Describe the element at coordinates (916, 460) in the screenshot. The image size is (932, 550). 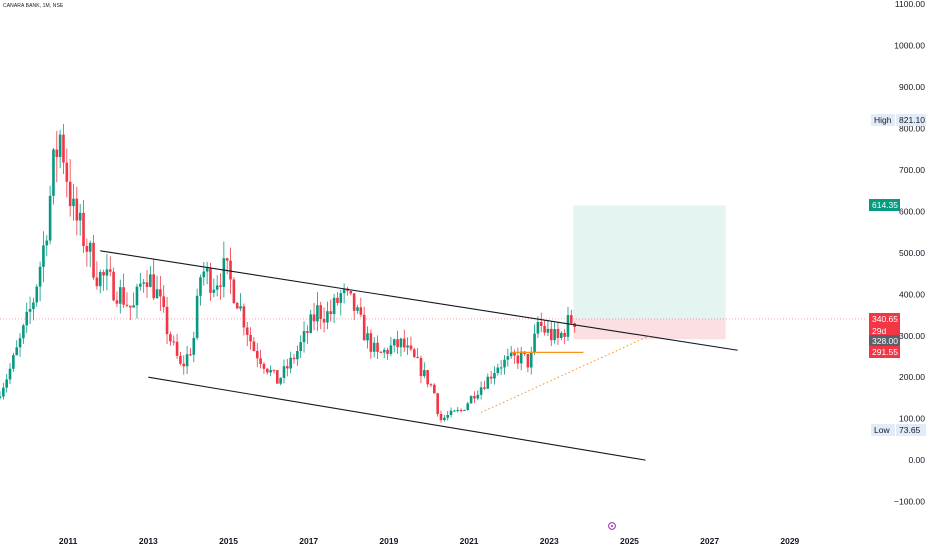
I see `price-tick-label: 0.00` at that location.